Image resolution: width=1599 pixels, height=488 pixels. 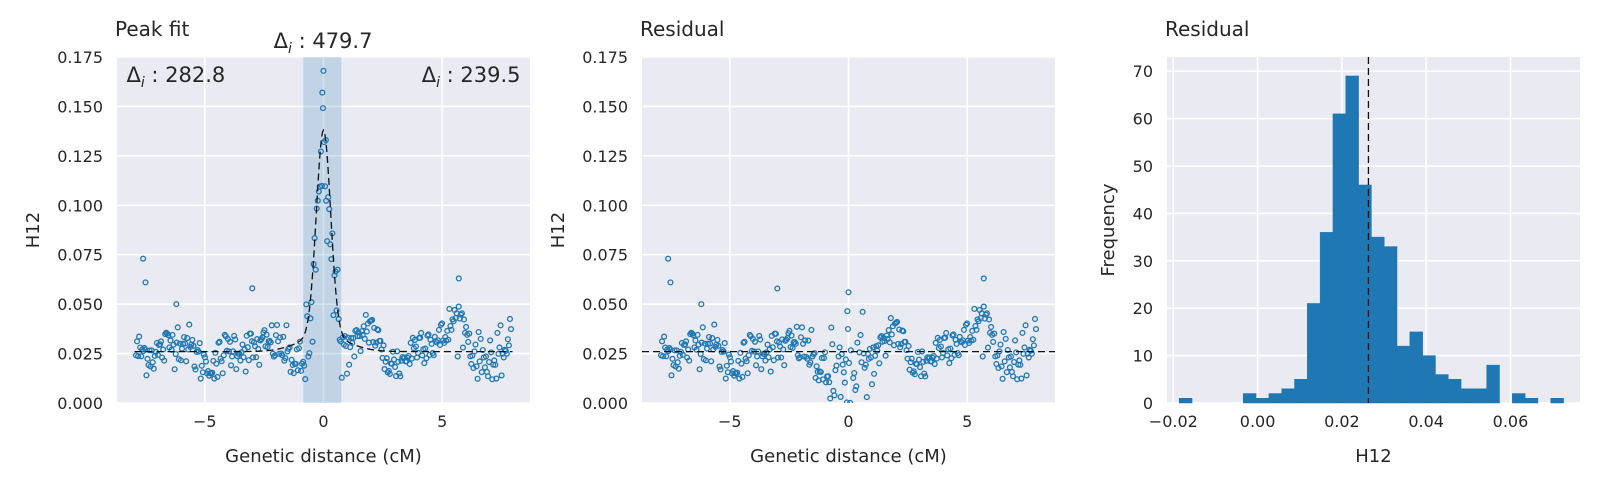 I want to click on y-tick-label: 0.075, so click(x=605, y=255).